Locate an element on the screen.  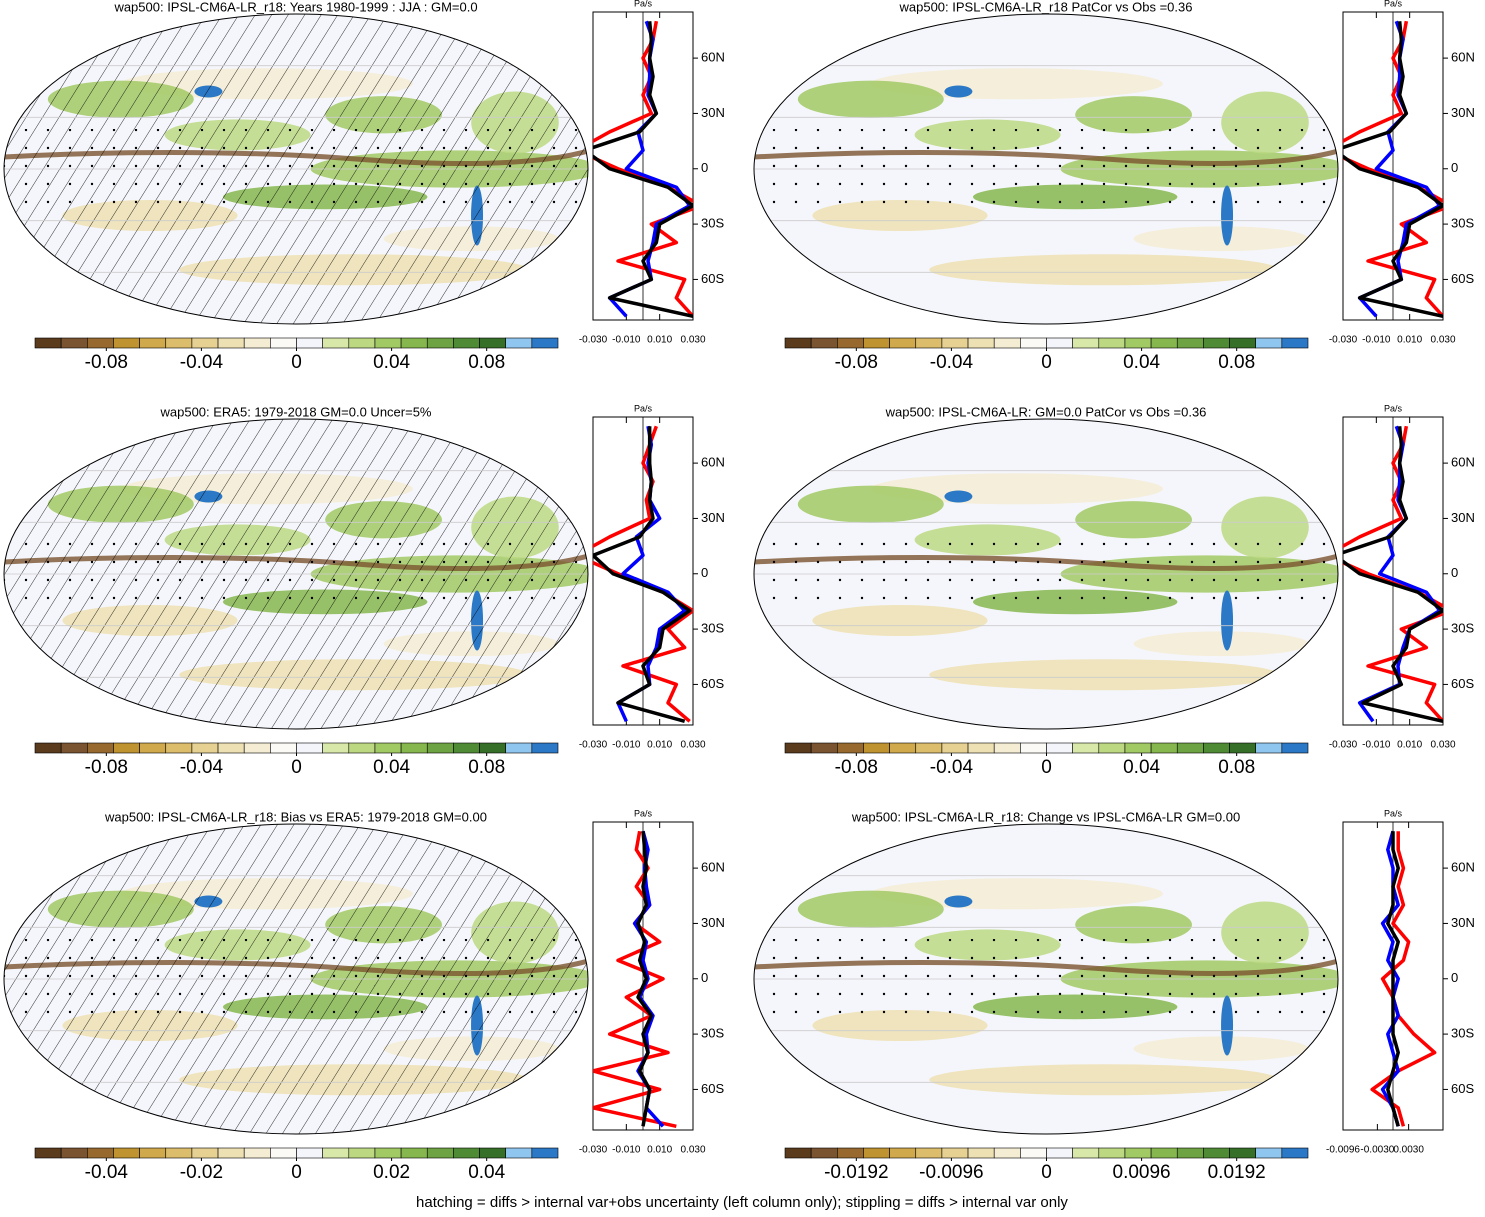
colorbar-tick-label: -0.04 is located at coordinates (202, 767).